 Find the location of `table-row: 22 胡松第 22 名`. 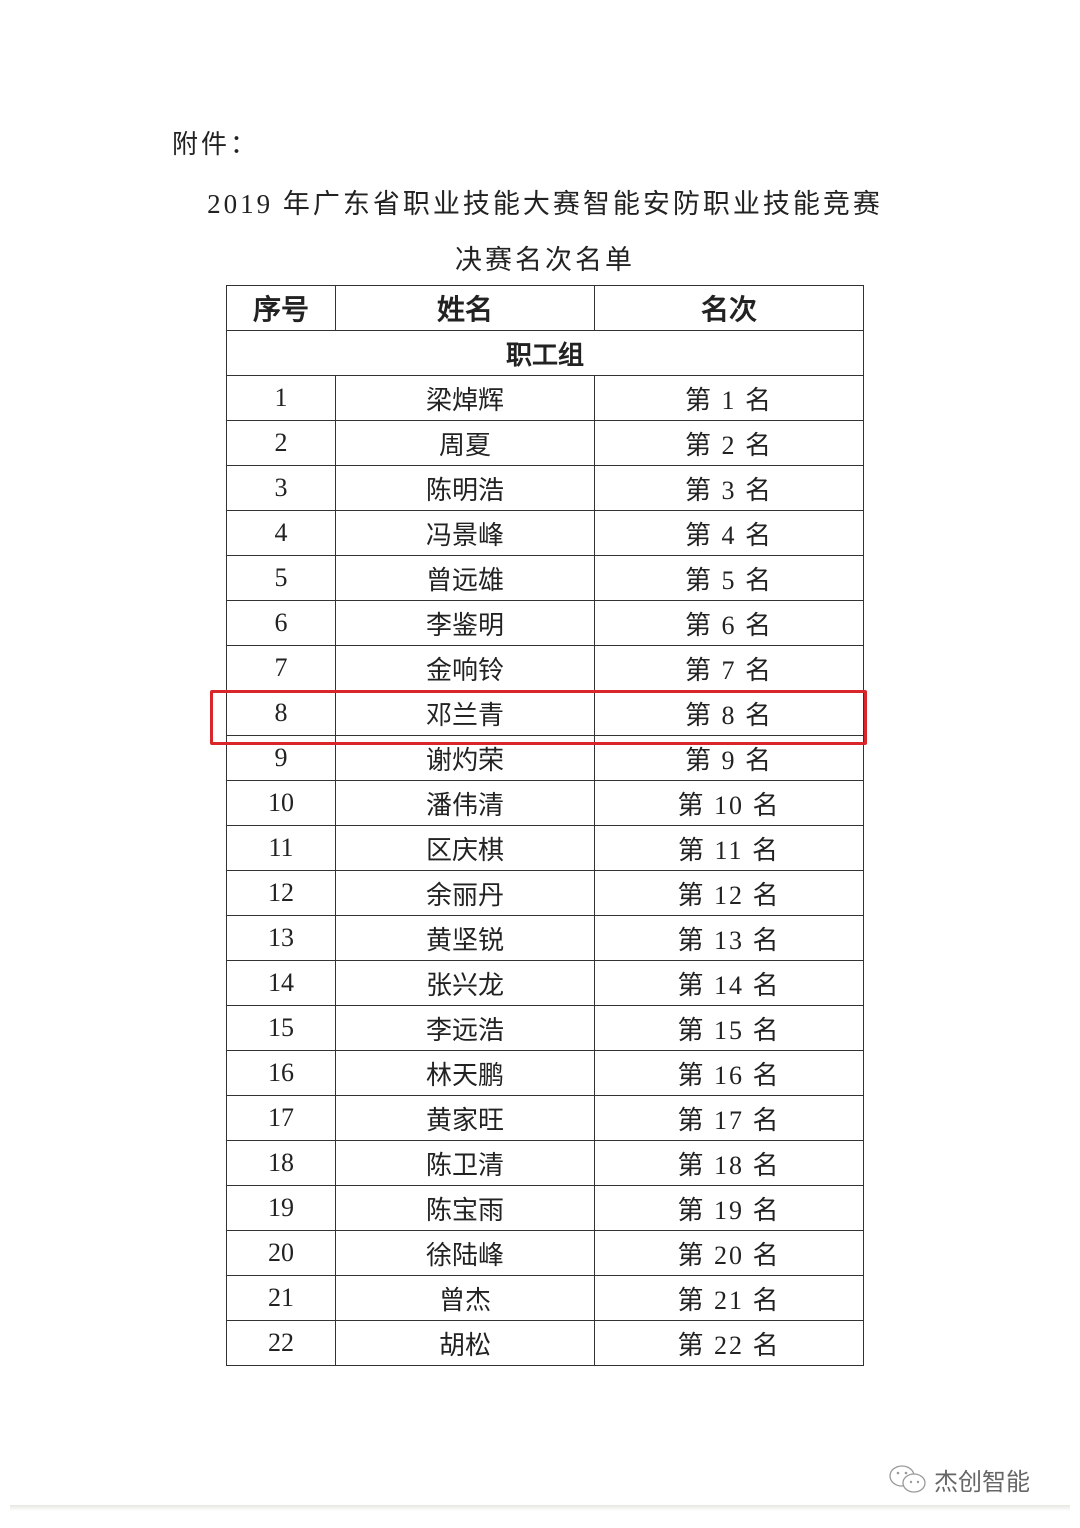

table-row: 22 胡松第 22 名 is located at coordinates (545, 1343).